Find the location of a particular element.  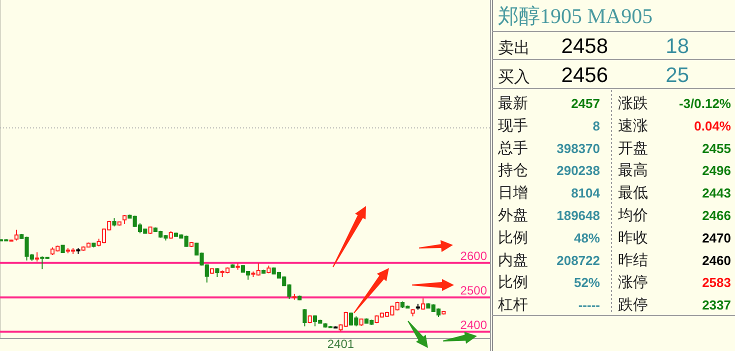

text: 现手 is located at coordinates (513, 125).